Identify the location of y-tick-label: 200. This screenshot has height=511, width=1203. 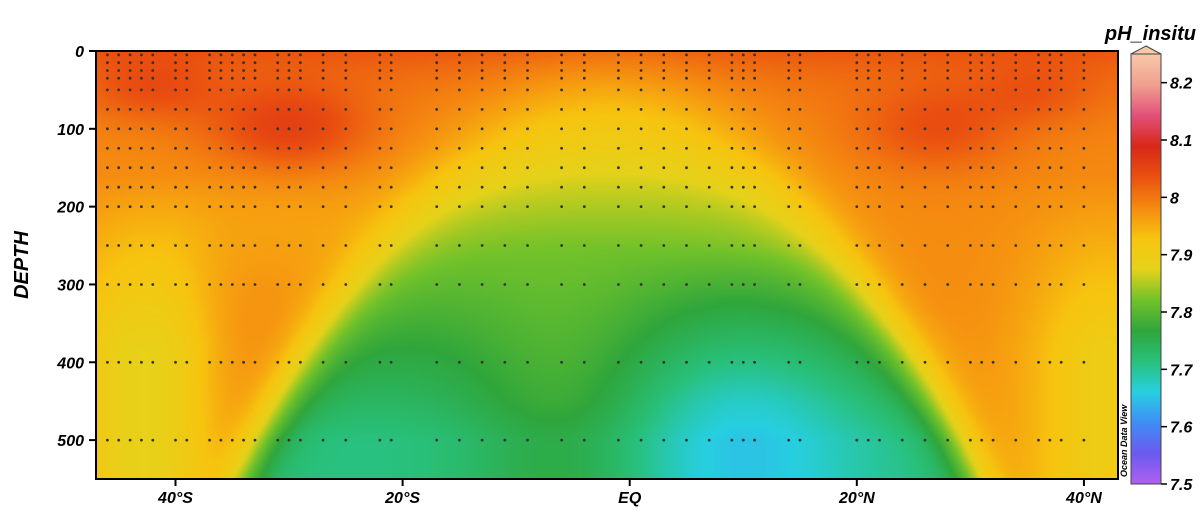
(70, 208).